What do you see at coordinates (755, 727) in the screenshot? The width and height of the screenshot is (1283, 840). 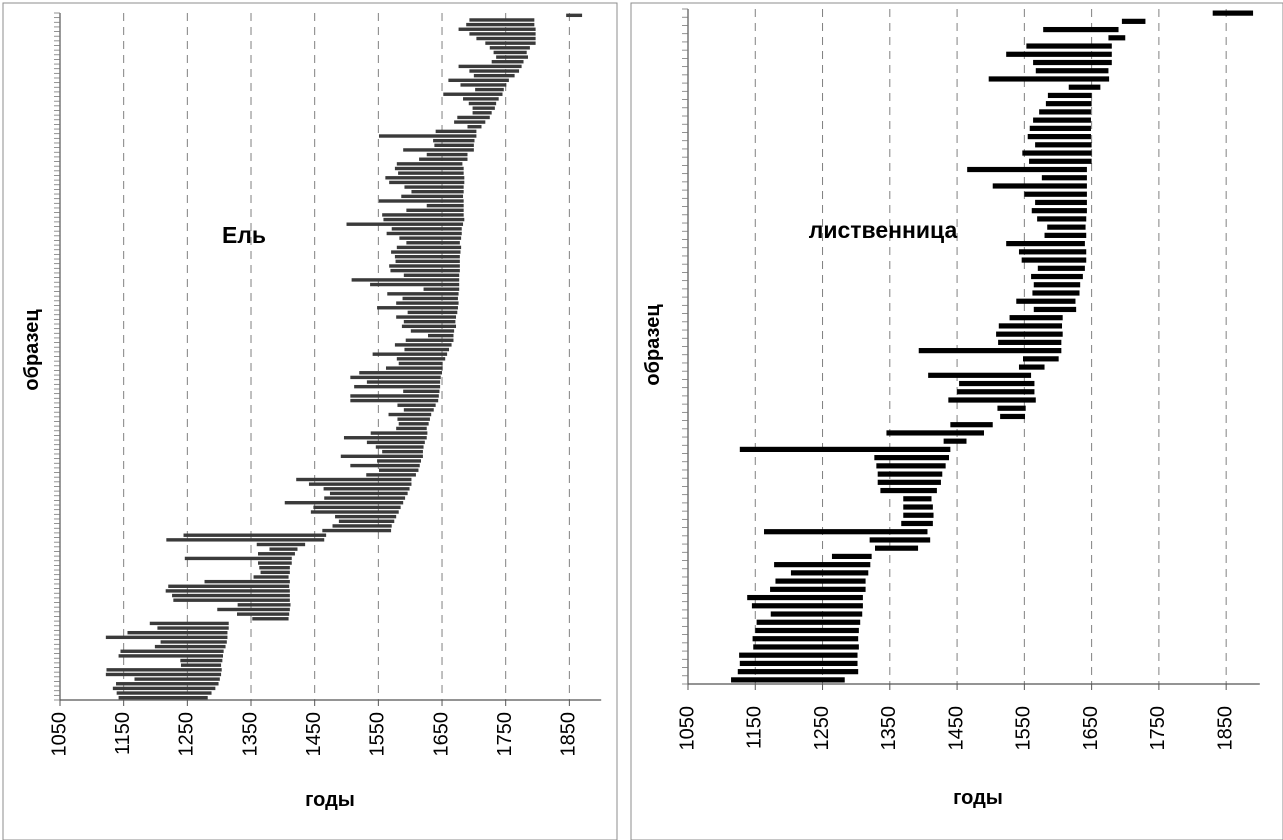 I see `x-tick-label: 1150` at bounding box center [755, 727].